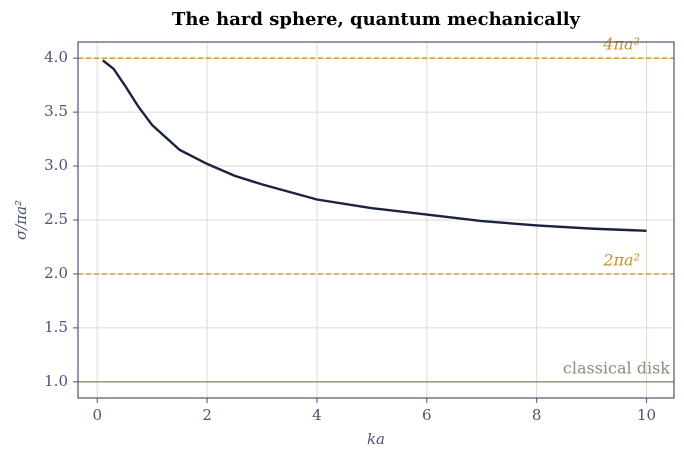  I want to click on y-tick-label: 1.0, so click(56, 381).